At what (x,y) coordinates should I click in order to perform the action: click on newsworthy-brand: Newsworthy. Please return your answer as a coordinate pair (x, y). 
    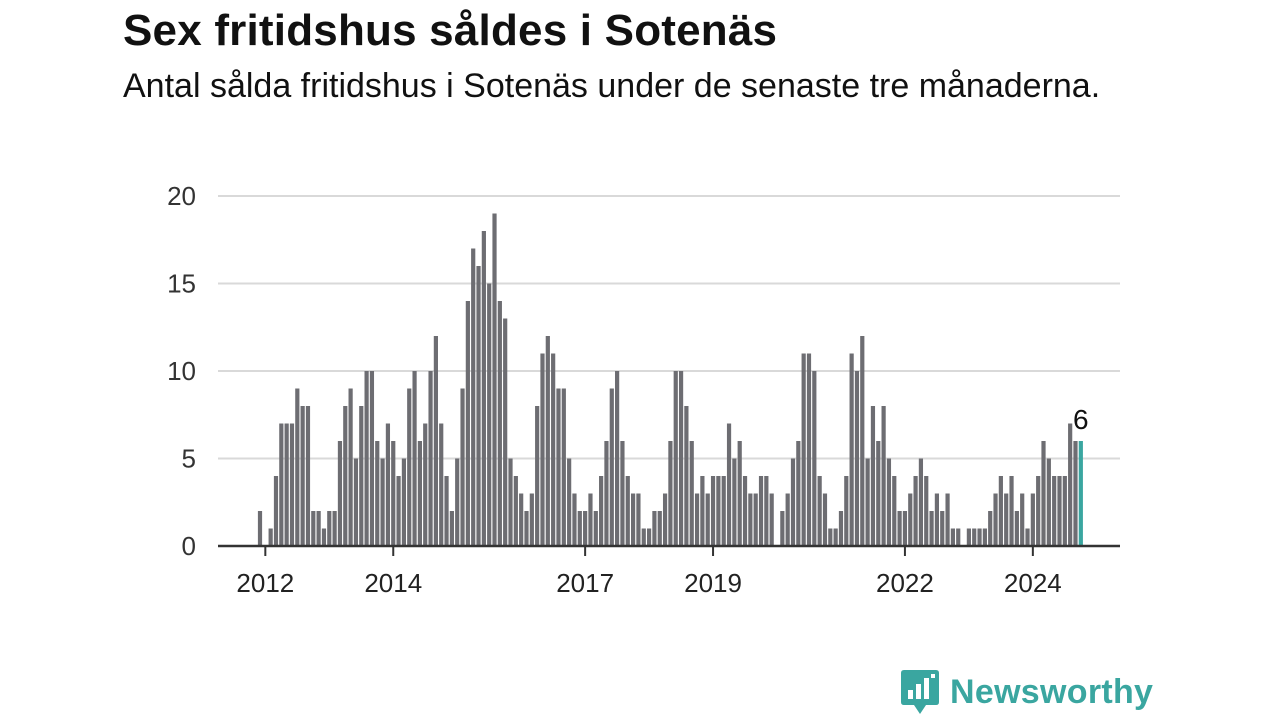
    Looking at the image, I should click on (1026, 692).